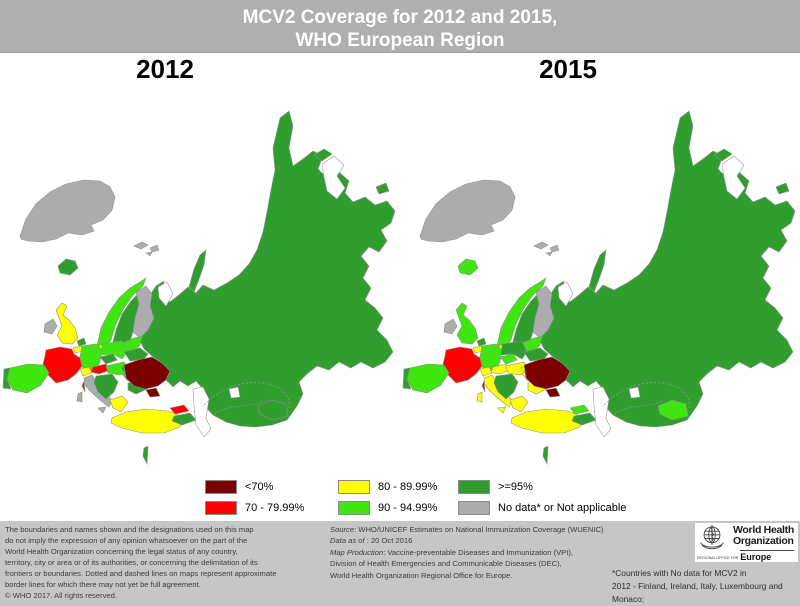 The height and width of the screenshot is (606, 800). Describe the element at coordinates (165, 69) in the screenshot. I see `year-label-2012: 2012` at that location.